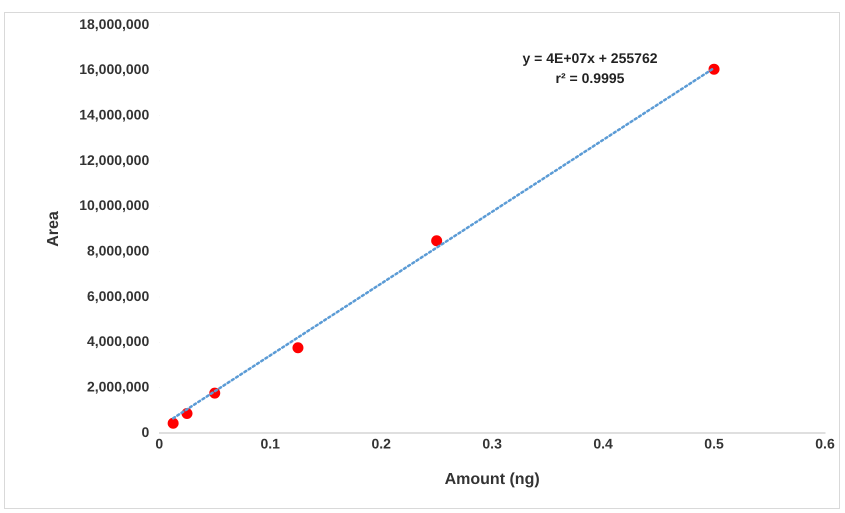 The image size is (845, 513). What do you see at coordinates (114, 205) in the screenshot?
I see `y-tick-label: 10,000,000` at bounding box center [114, 205].